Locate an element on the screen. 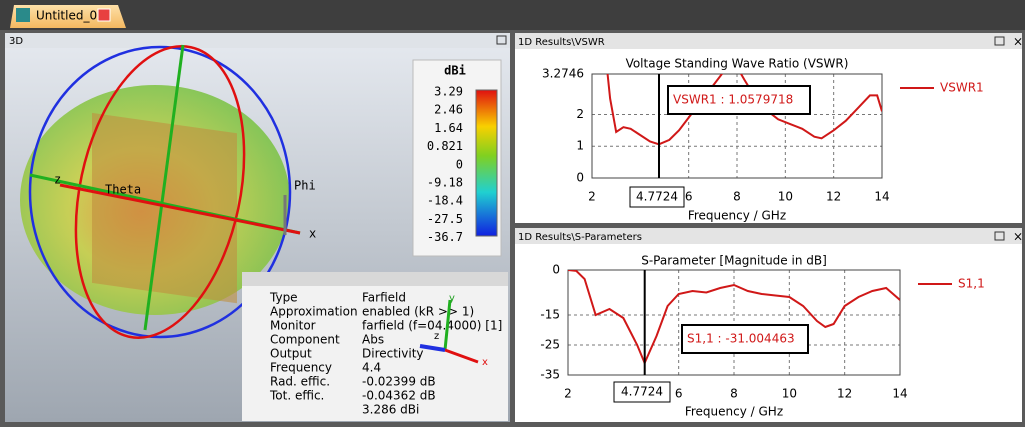 The width and height of the screenshot is (1025, 431). triad-y-label: y is located at coordinates (452, 298).